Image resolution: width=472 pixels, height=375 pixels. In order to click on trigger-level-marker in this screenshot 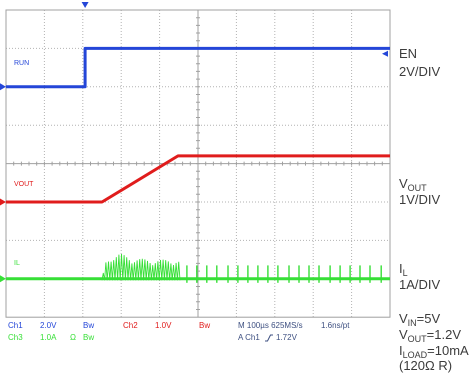, I will do `click(385, 53)`.